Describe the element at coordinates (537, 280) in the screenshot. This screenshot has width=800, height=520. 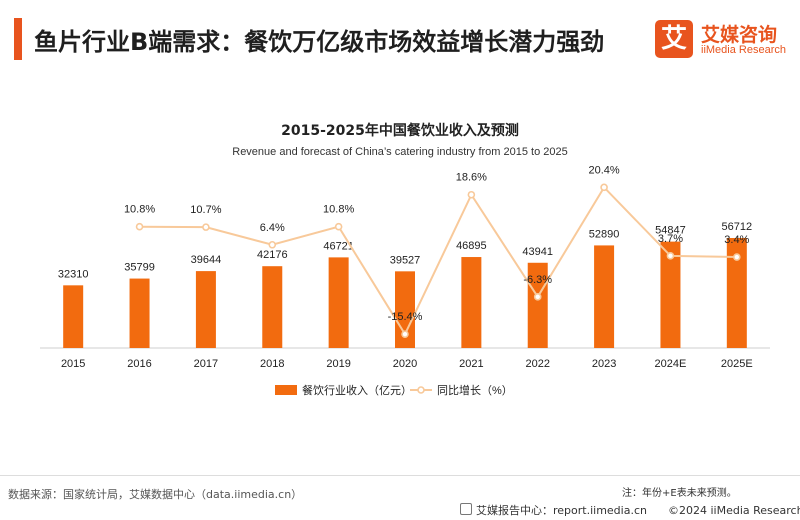
I see `growth-value-label: -6.3%` at that location.